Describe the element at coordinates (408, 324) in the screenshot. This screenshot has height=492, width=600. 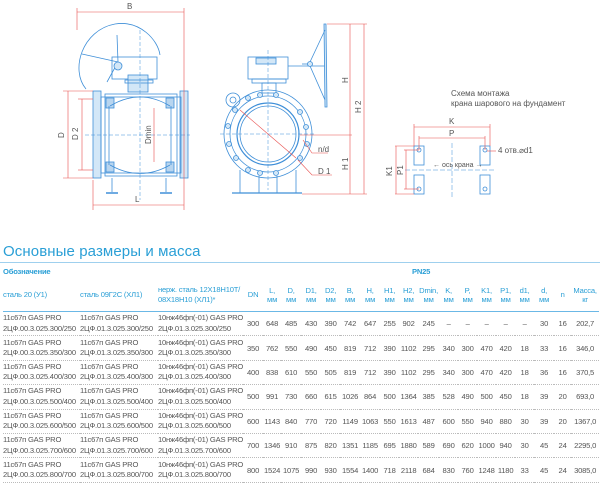
I see `value-cell: 902` at that location.